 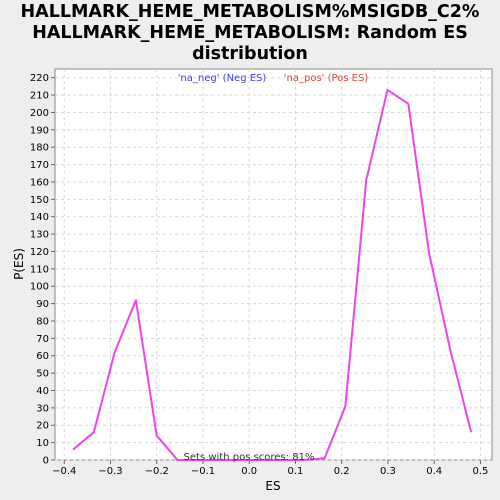 I want to click on y-tick-label: 100, so click(x=39, y=287).